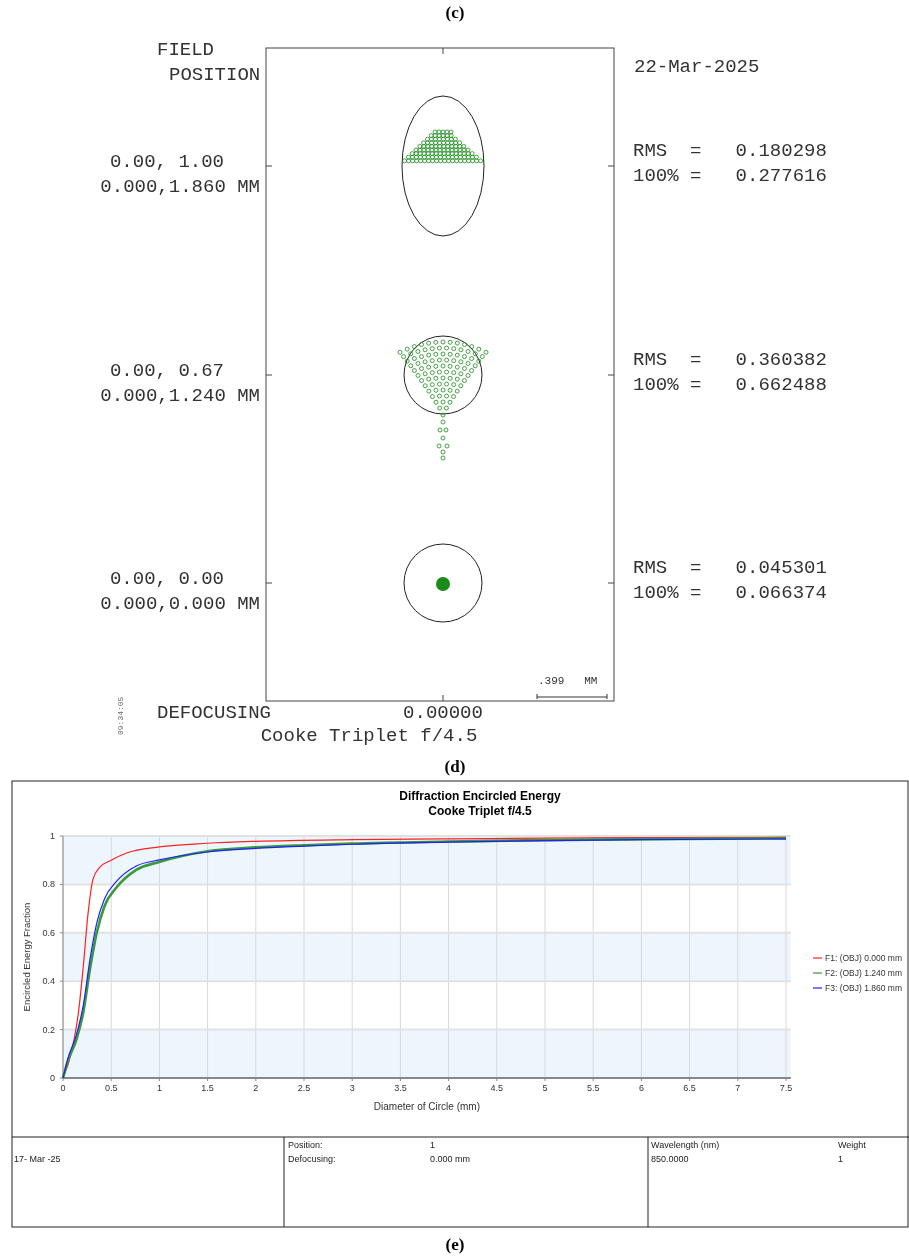 The image size is (909, 1257). What do you see at coordinates (400, 1088) in the screenshot?
I see `x-tick-label: 3.5` at bounding box center [400, 1088].